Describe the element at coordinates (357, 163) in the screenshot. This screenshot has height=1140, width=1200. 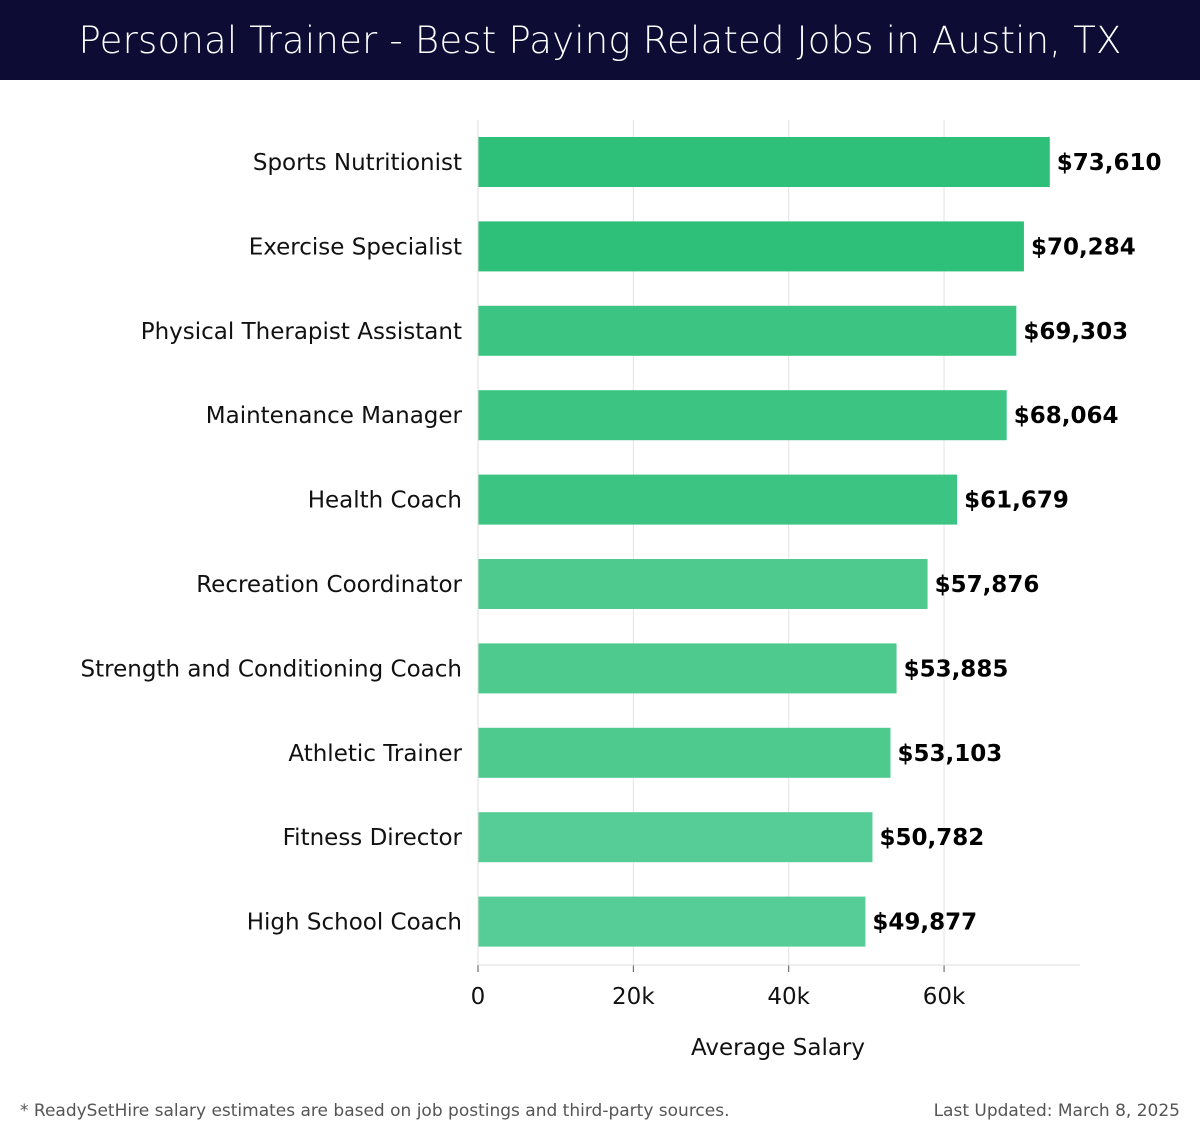
I see `category-label: Sports Nutritionist` at that location.